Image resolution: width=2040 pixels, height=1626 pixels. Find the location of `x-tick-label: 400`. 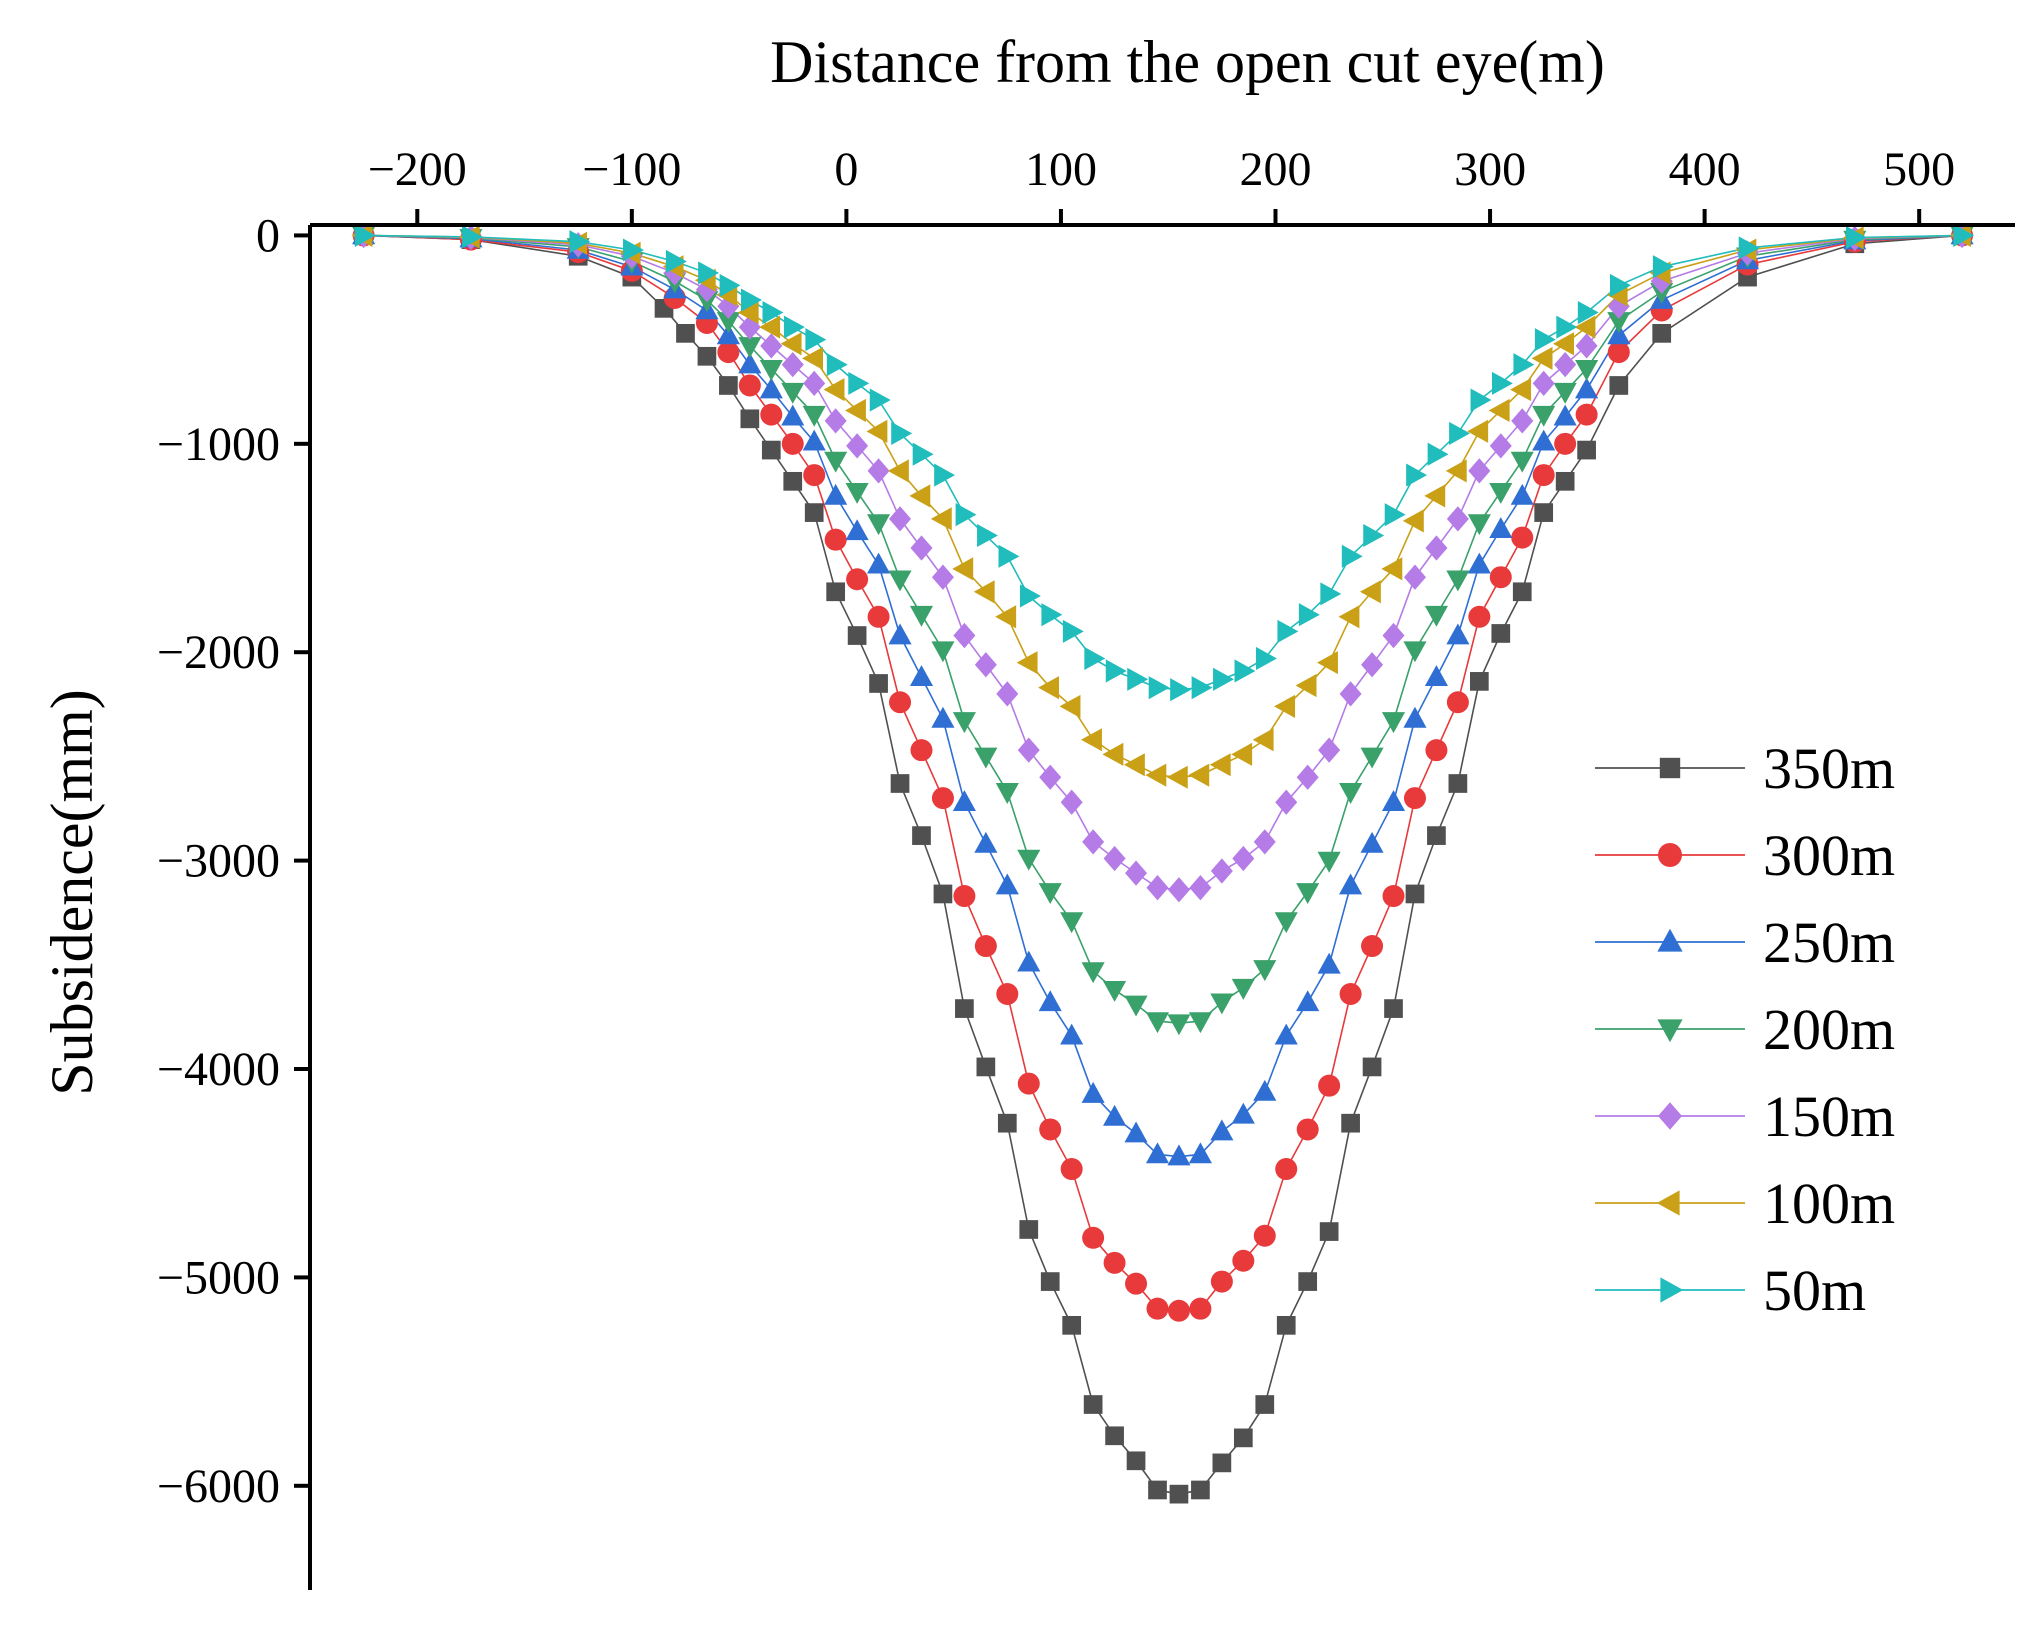

x-tick-label: 400 is located at coordinates (1705, 169).